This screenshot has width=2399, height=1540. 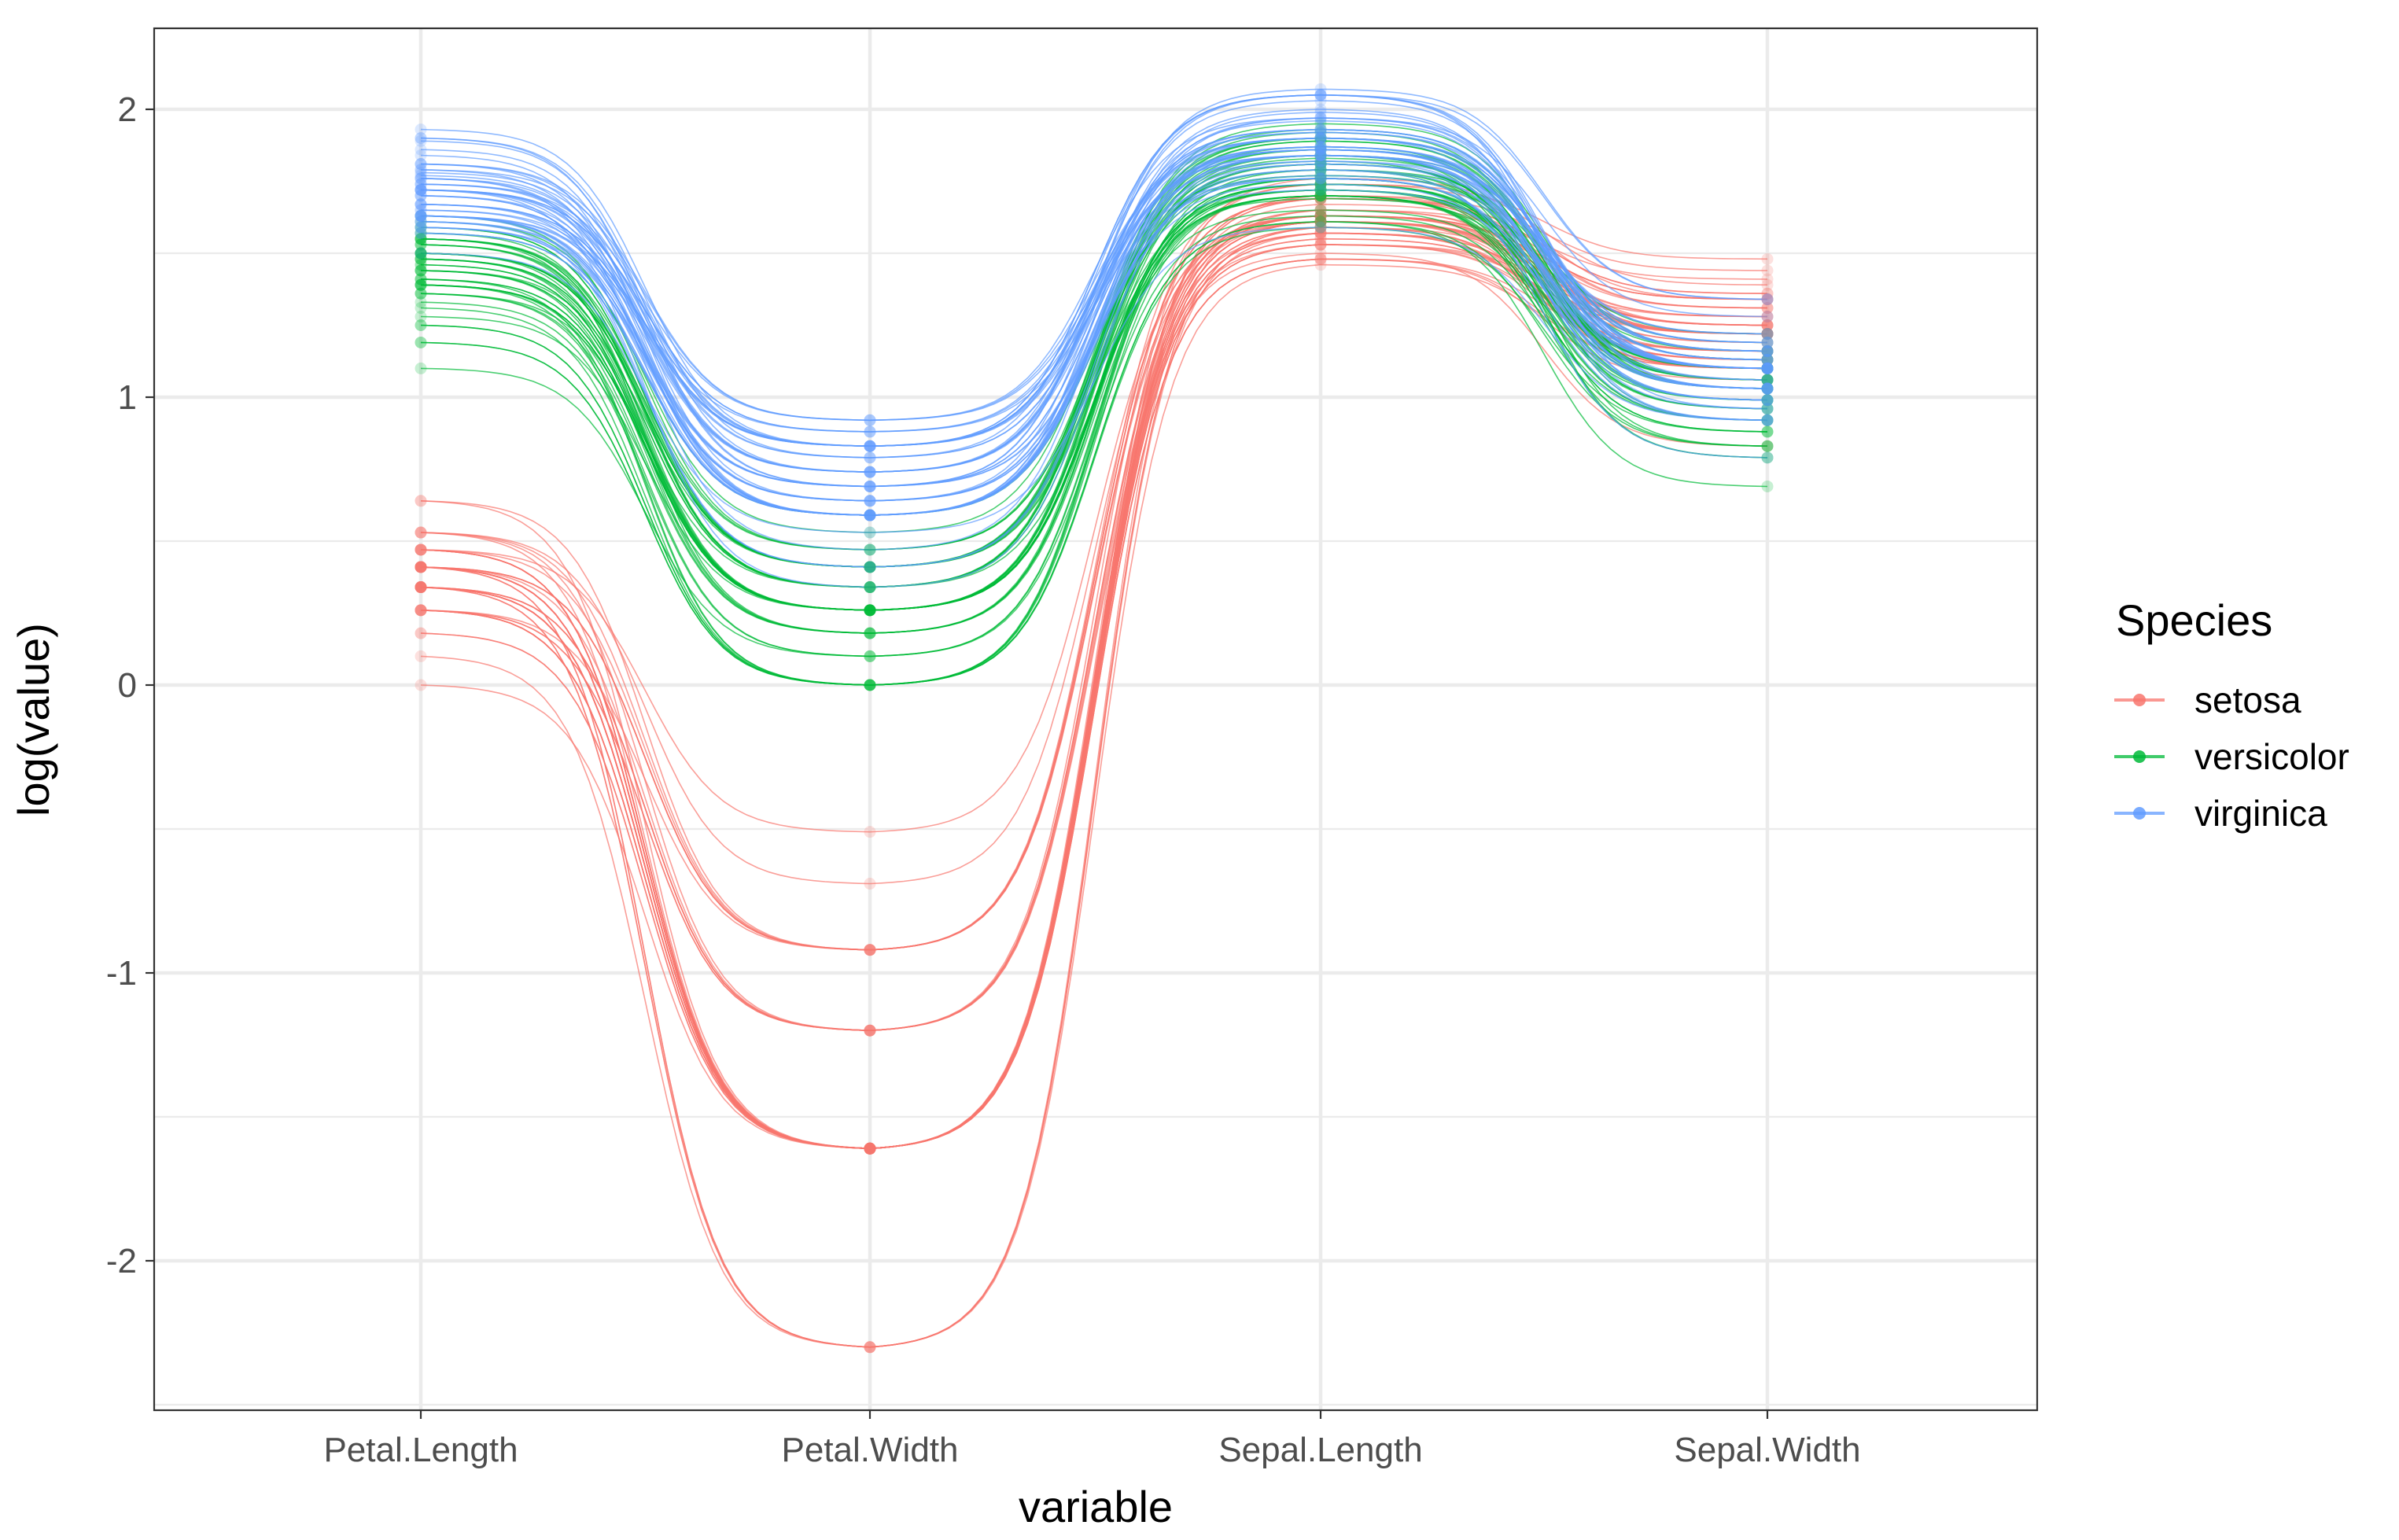 I want to click on y-tick-label: 1, so click(x=127, y=397).